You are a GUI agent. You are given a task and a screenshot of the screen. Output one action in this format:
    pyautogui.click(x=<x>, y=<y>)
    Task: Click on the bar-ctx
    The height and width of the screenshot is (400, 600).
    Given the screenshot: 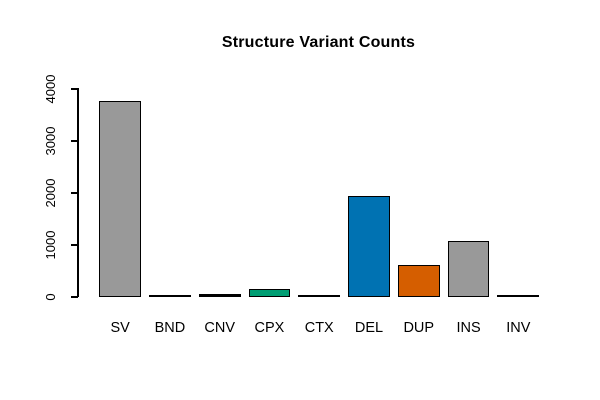 What is the action you would take?
    pyautogui.click(x=319, y=296)
    